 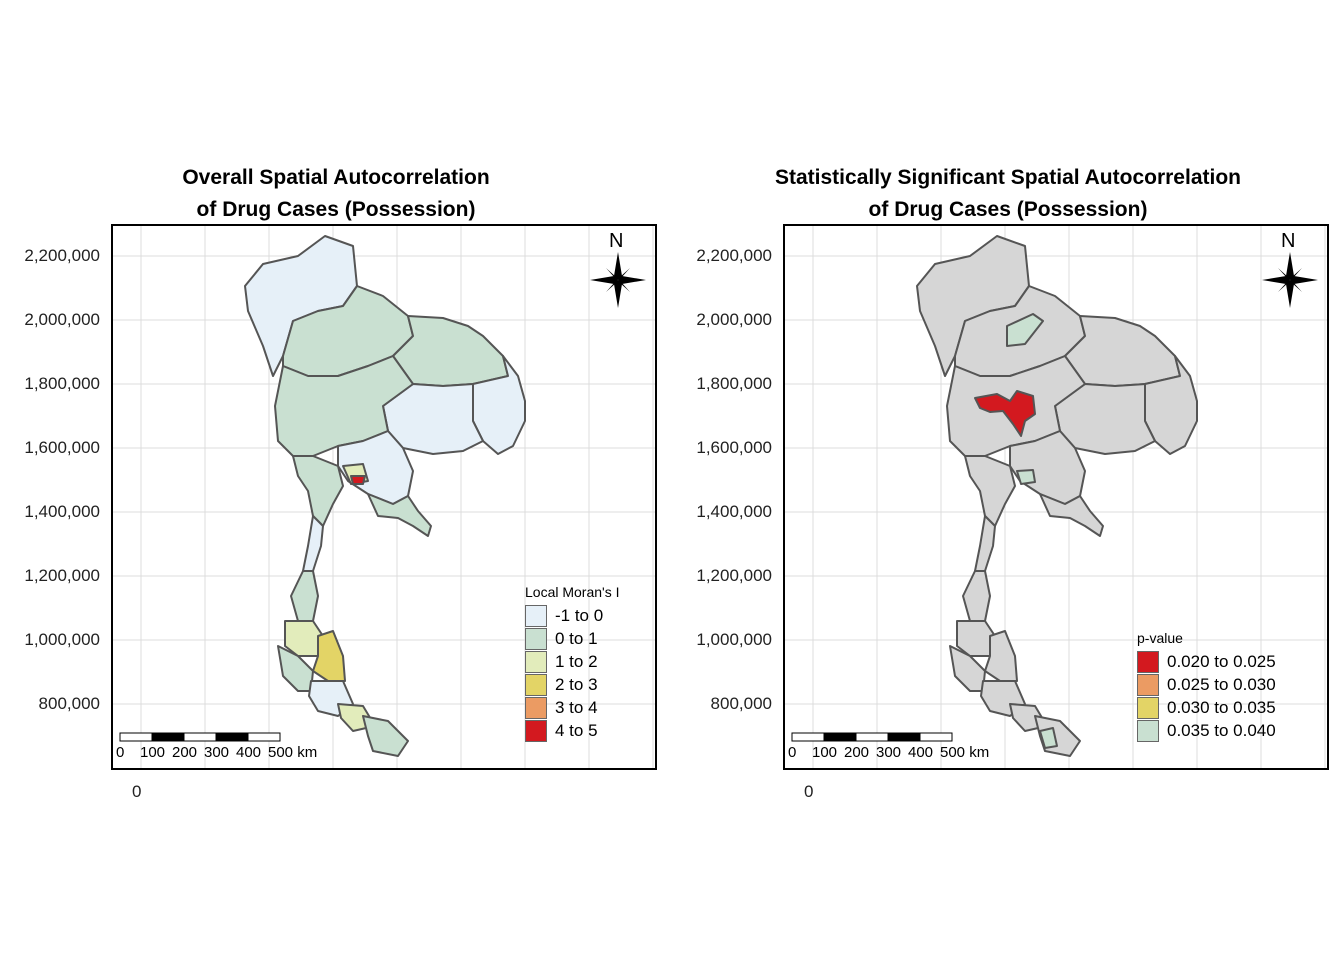 I want to click on region-bangkok-red, so click(x=358, y=480).